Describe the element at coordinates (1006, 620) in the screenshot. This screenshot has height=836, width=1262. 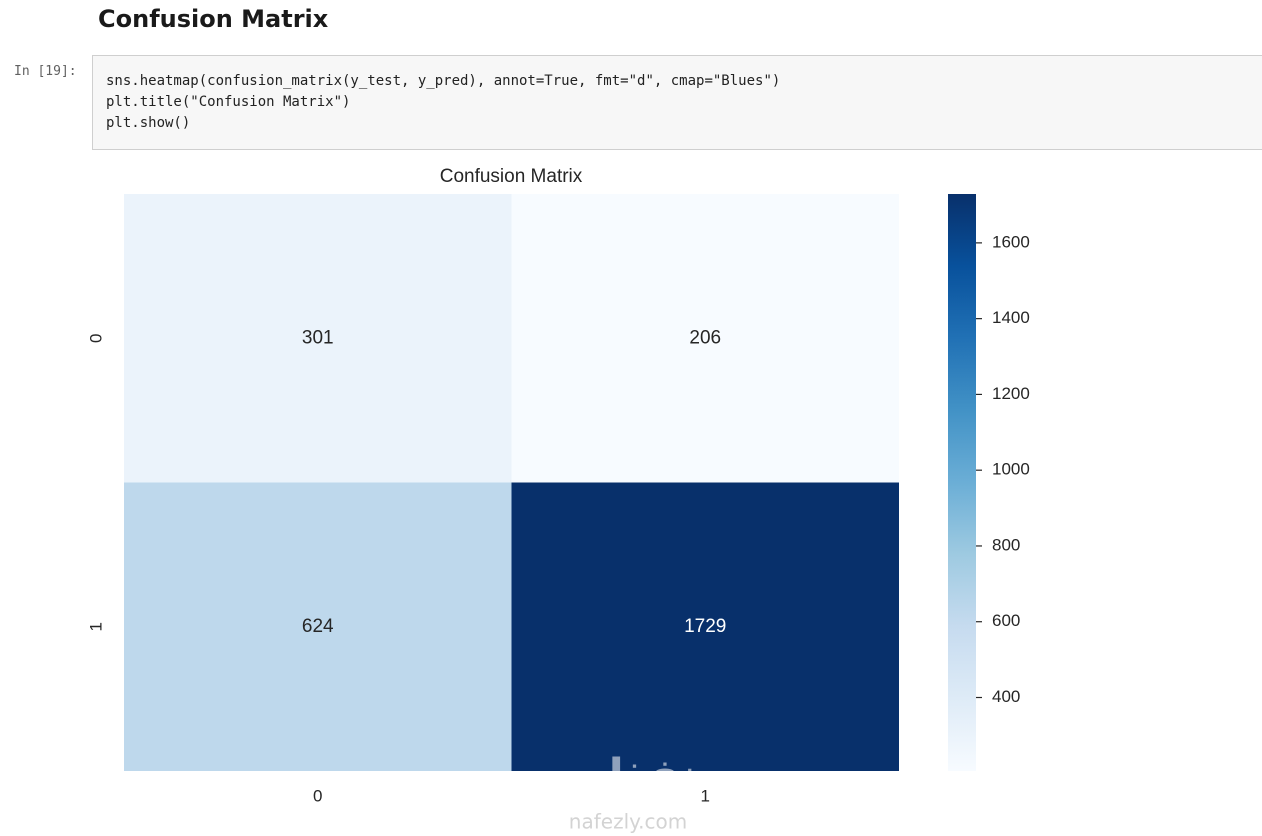
I see `colorbar-tick-label: 600` at that location.